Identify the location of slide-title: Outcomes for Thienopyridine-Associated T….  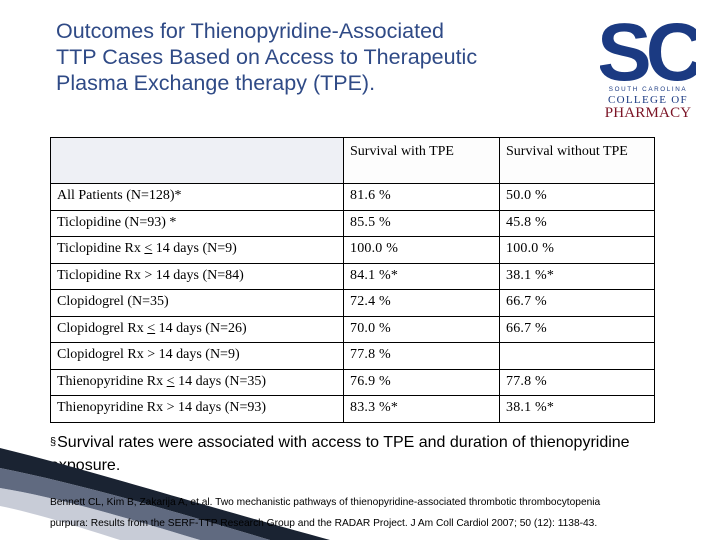
(316, 57).